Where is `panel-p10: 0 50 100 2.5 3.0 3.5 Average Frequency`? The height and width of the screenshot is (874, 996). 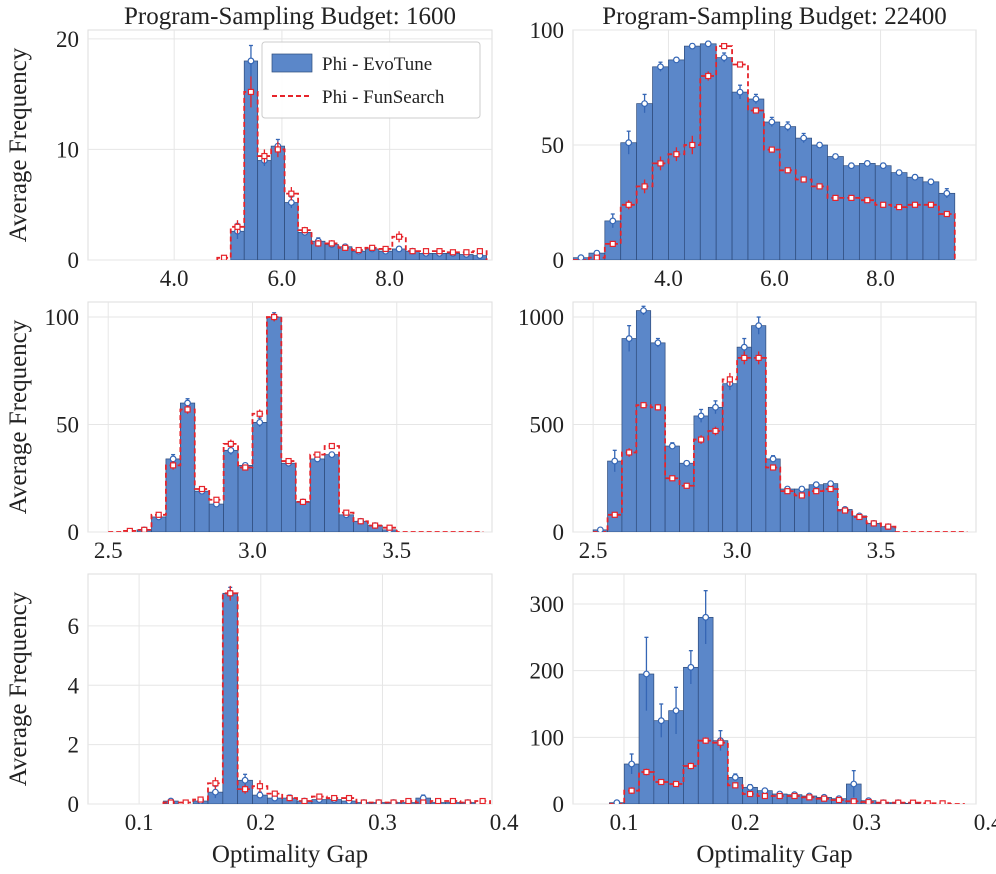
panel-p10: 0 50 100 2.5 3.0 3.5 Average Frequency is located at coordinates (249, 432).